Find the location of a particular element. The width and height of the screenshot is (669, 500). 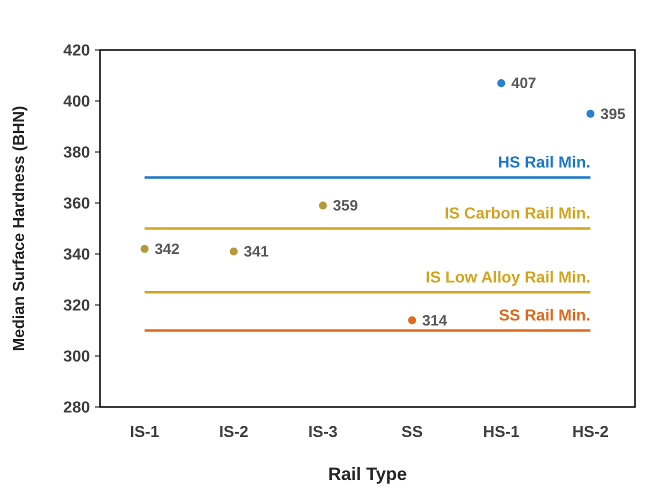

data-label: 395 is located at coordinates (613, 114).